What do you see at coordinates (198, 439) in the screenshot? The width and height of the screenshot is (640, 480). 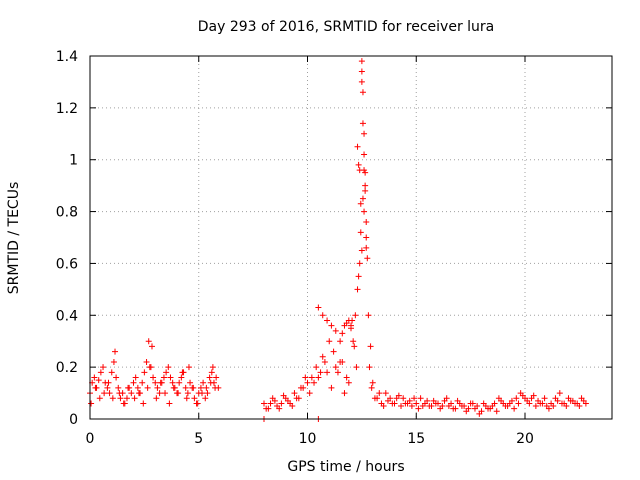 I see `x-tick-label: 5` at bounding box center [198, 439].